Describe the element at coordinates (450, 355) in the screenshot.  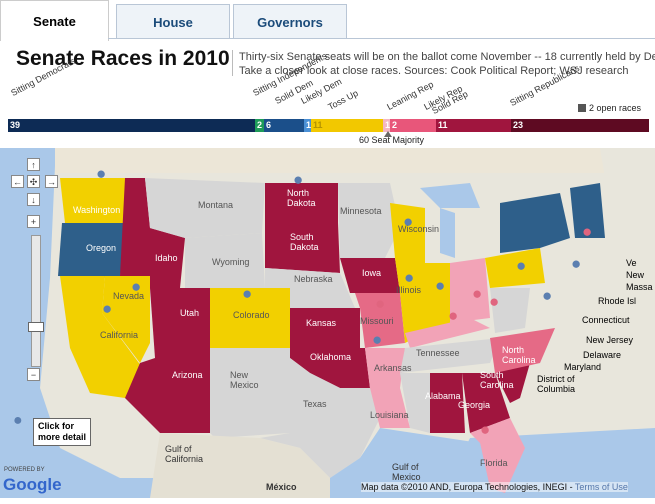
I see `state-tennessee` at that location.